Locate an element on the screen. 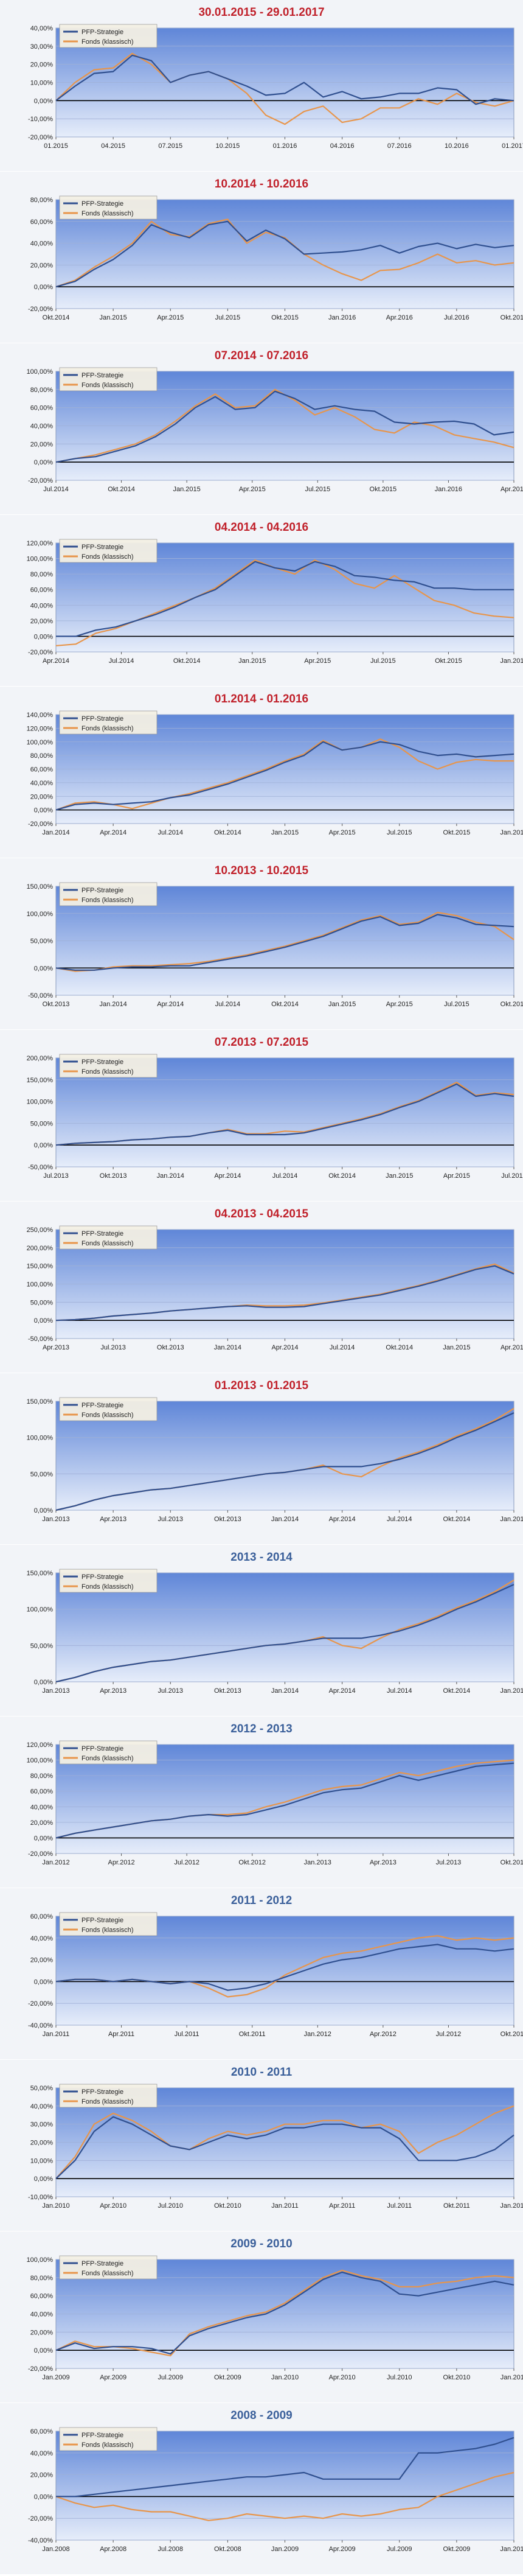  y-tick-label: 150,00% is located at coordinates (41, 887).